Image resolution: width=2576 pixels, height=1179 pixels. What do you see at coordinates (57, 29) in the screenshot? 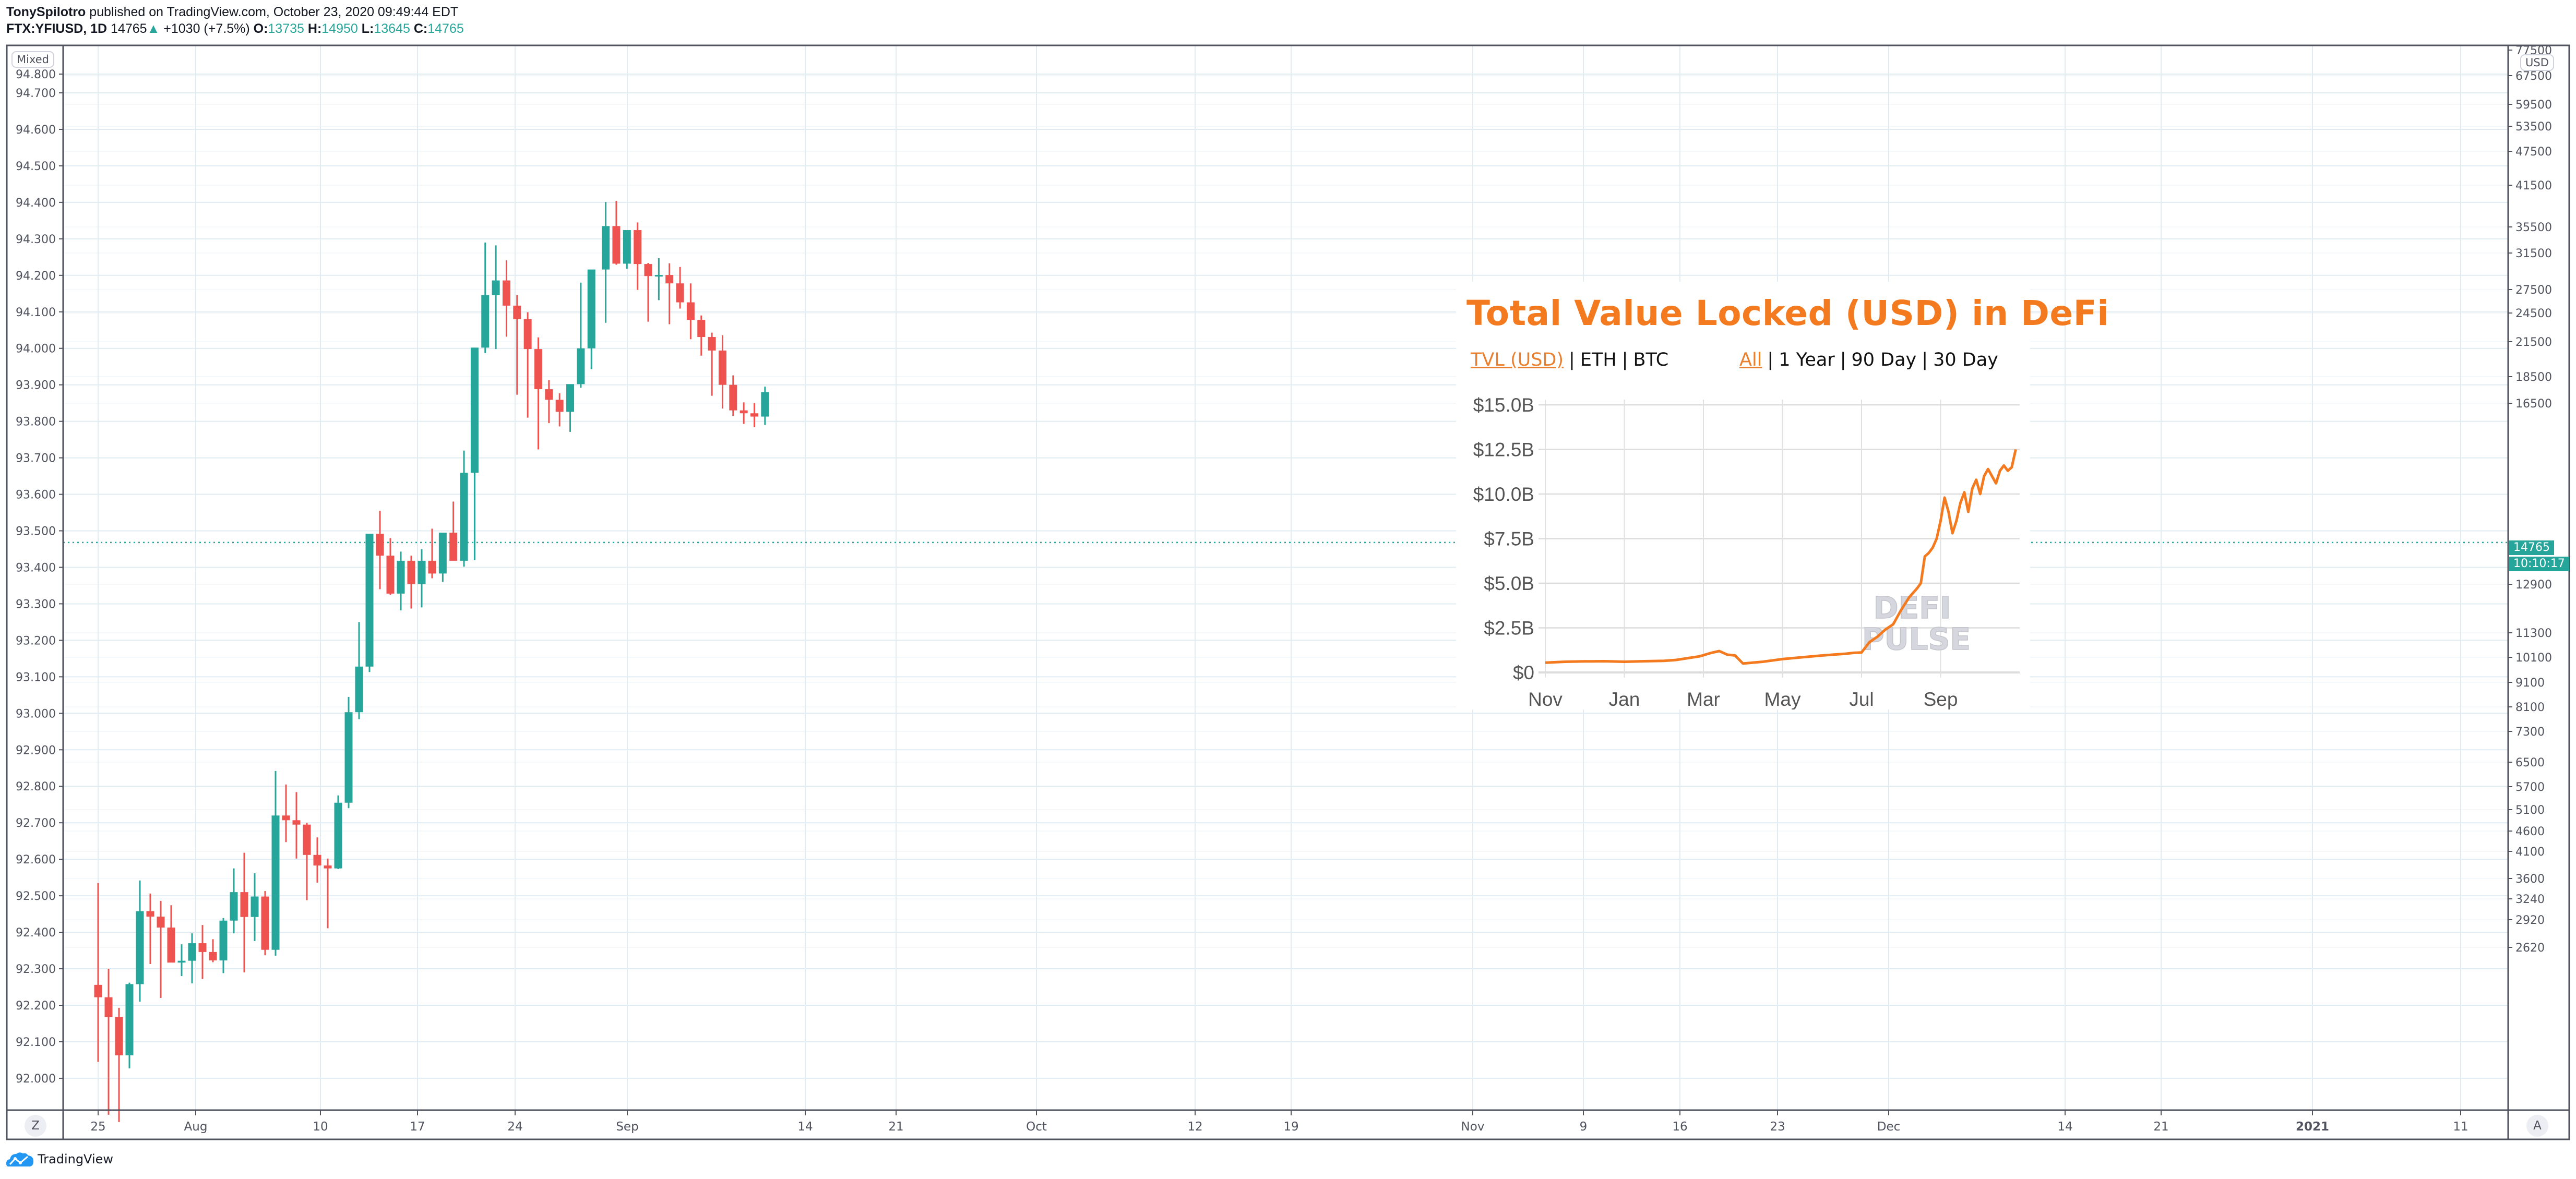
I see `symbol-title: FTX:YFIUSD, 1D` at bounding box center [57, 29].